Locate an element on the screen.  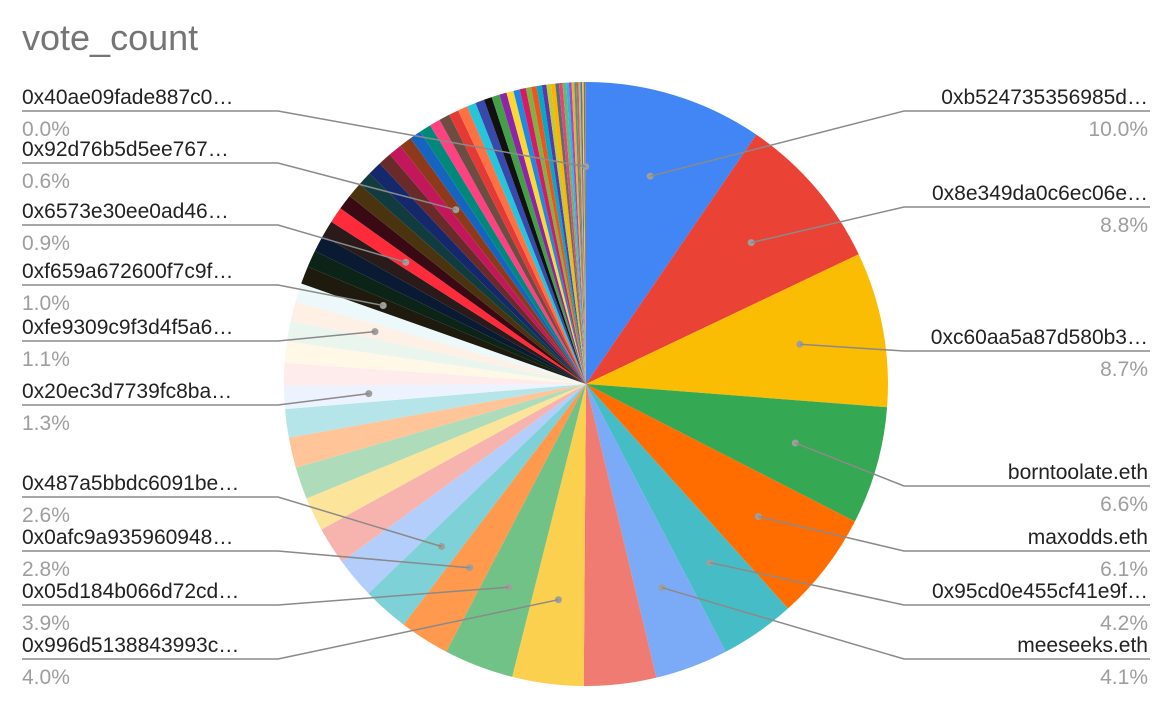
slice-percent: 6.6% is located at coordinates (1124, 504).